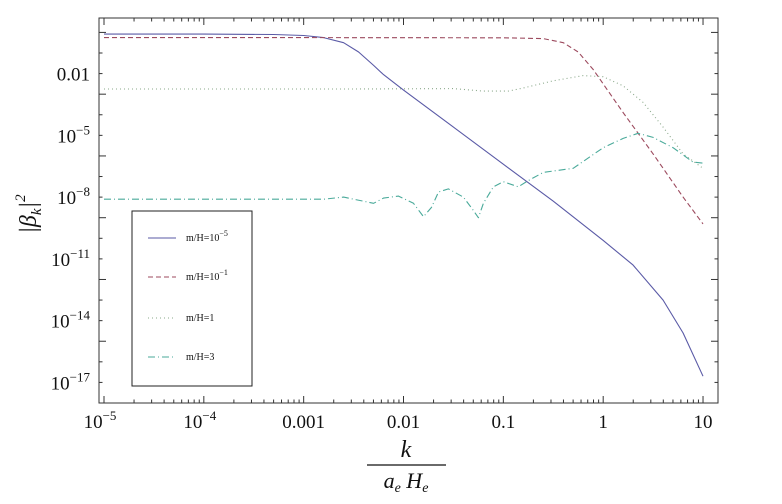  Describe the element at coordinates (71, 320) in the screenshot. I see `y-tick-label: 10⁻¹⁴` at that location.